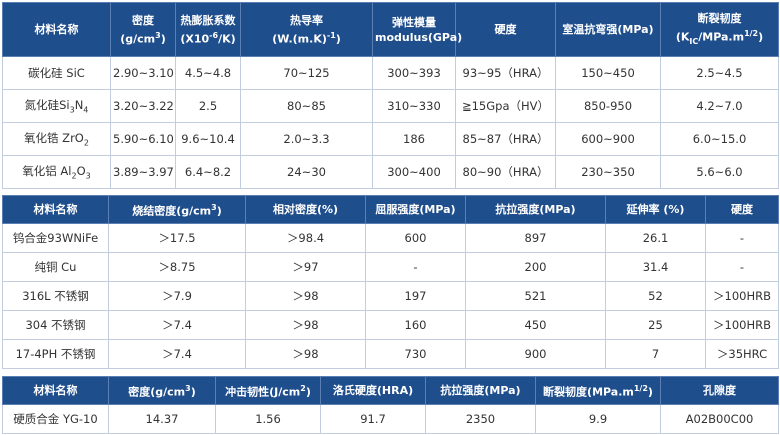  What do you see at coordinates (56, 73) in the screenshot?
I see `data-cell: 碳化硅 SiC` at bounding box center [56, 73].